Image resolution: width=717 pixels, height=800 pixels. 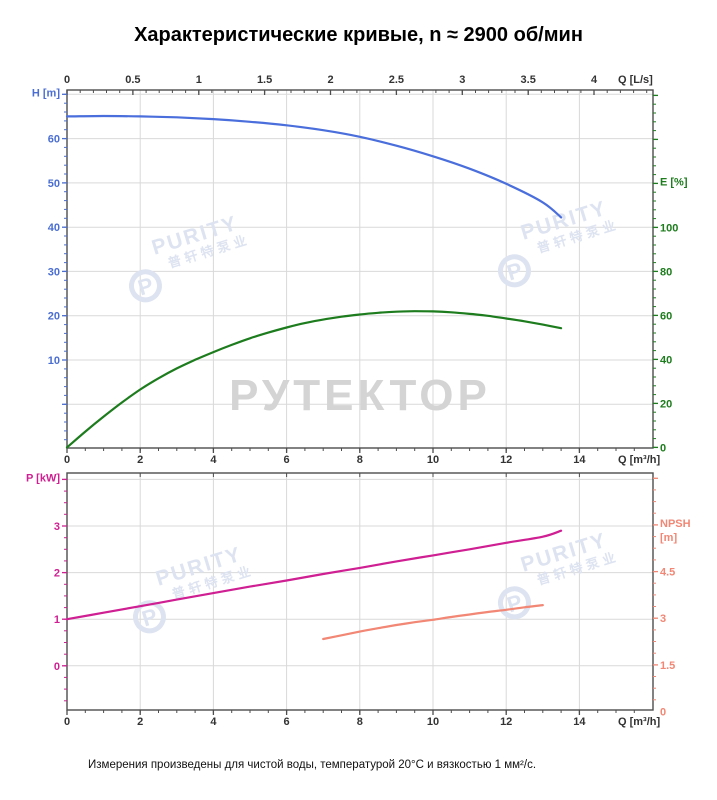 What do you see at coordinates (132, 80) in the screenshot?
I see `top-x-tick-label: 0.5` at bounding box center [132, 80].